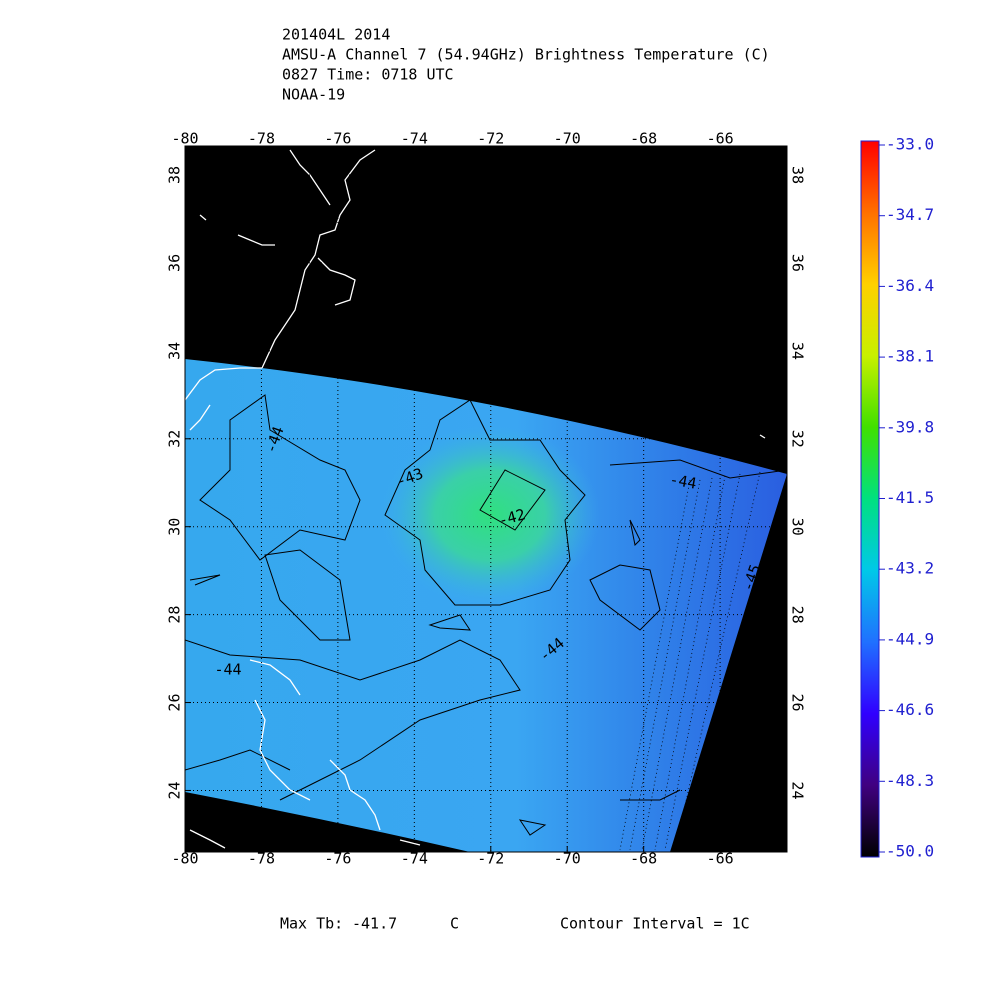  Describe the element at coordinates (368, 75) in the screenshot. I see `title-line: 0827 Time: 0718 UTC` at that location.